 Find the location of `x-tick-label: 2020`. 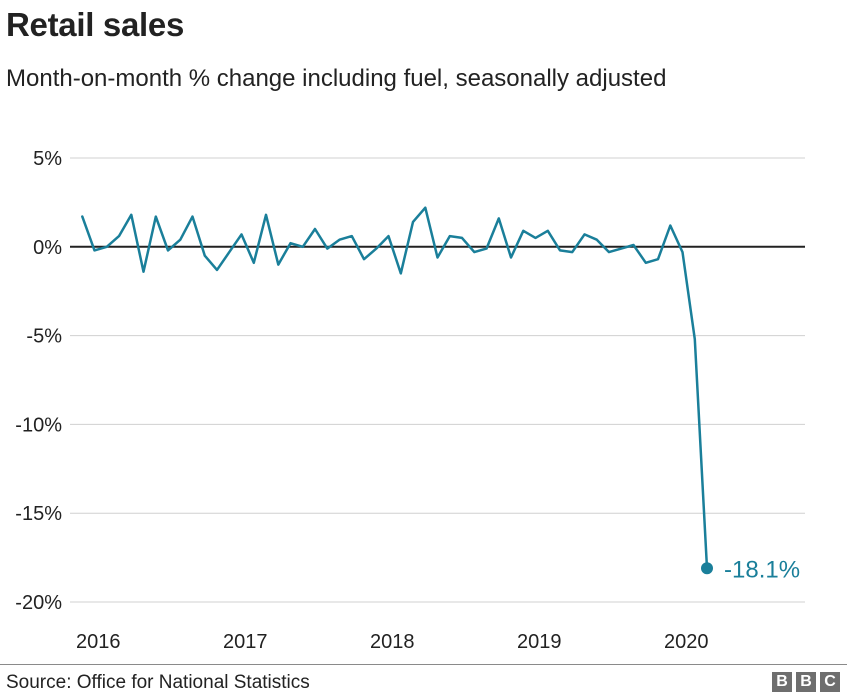

x-tick-label: 2020 is located at coordinates (686, 642).